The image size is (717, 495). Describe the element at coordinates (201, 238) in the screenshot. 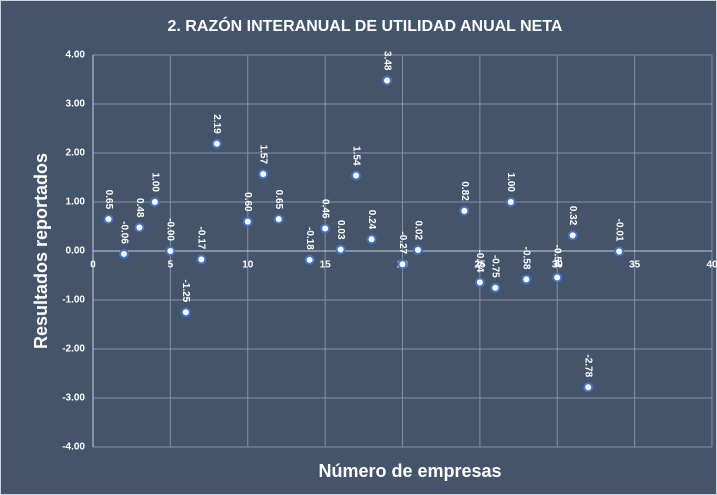

I see `data-label: -0.17` at that location.